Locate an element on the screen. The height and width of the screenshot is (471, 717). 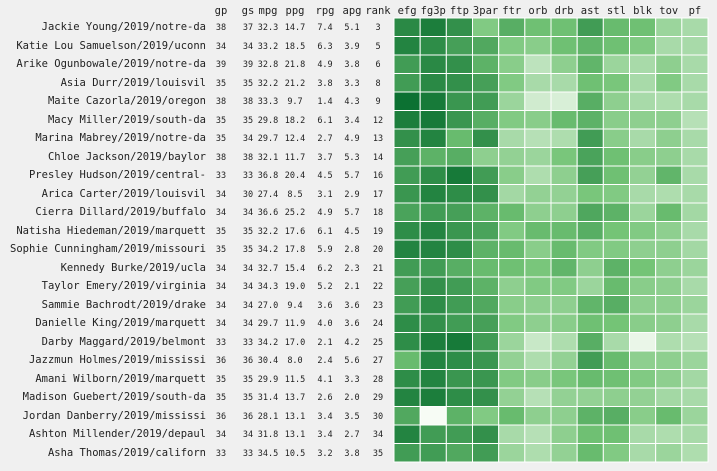
cell-ppg: 21.2 is located at coordinates (295, 83).